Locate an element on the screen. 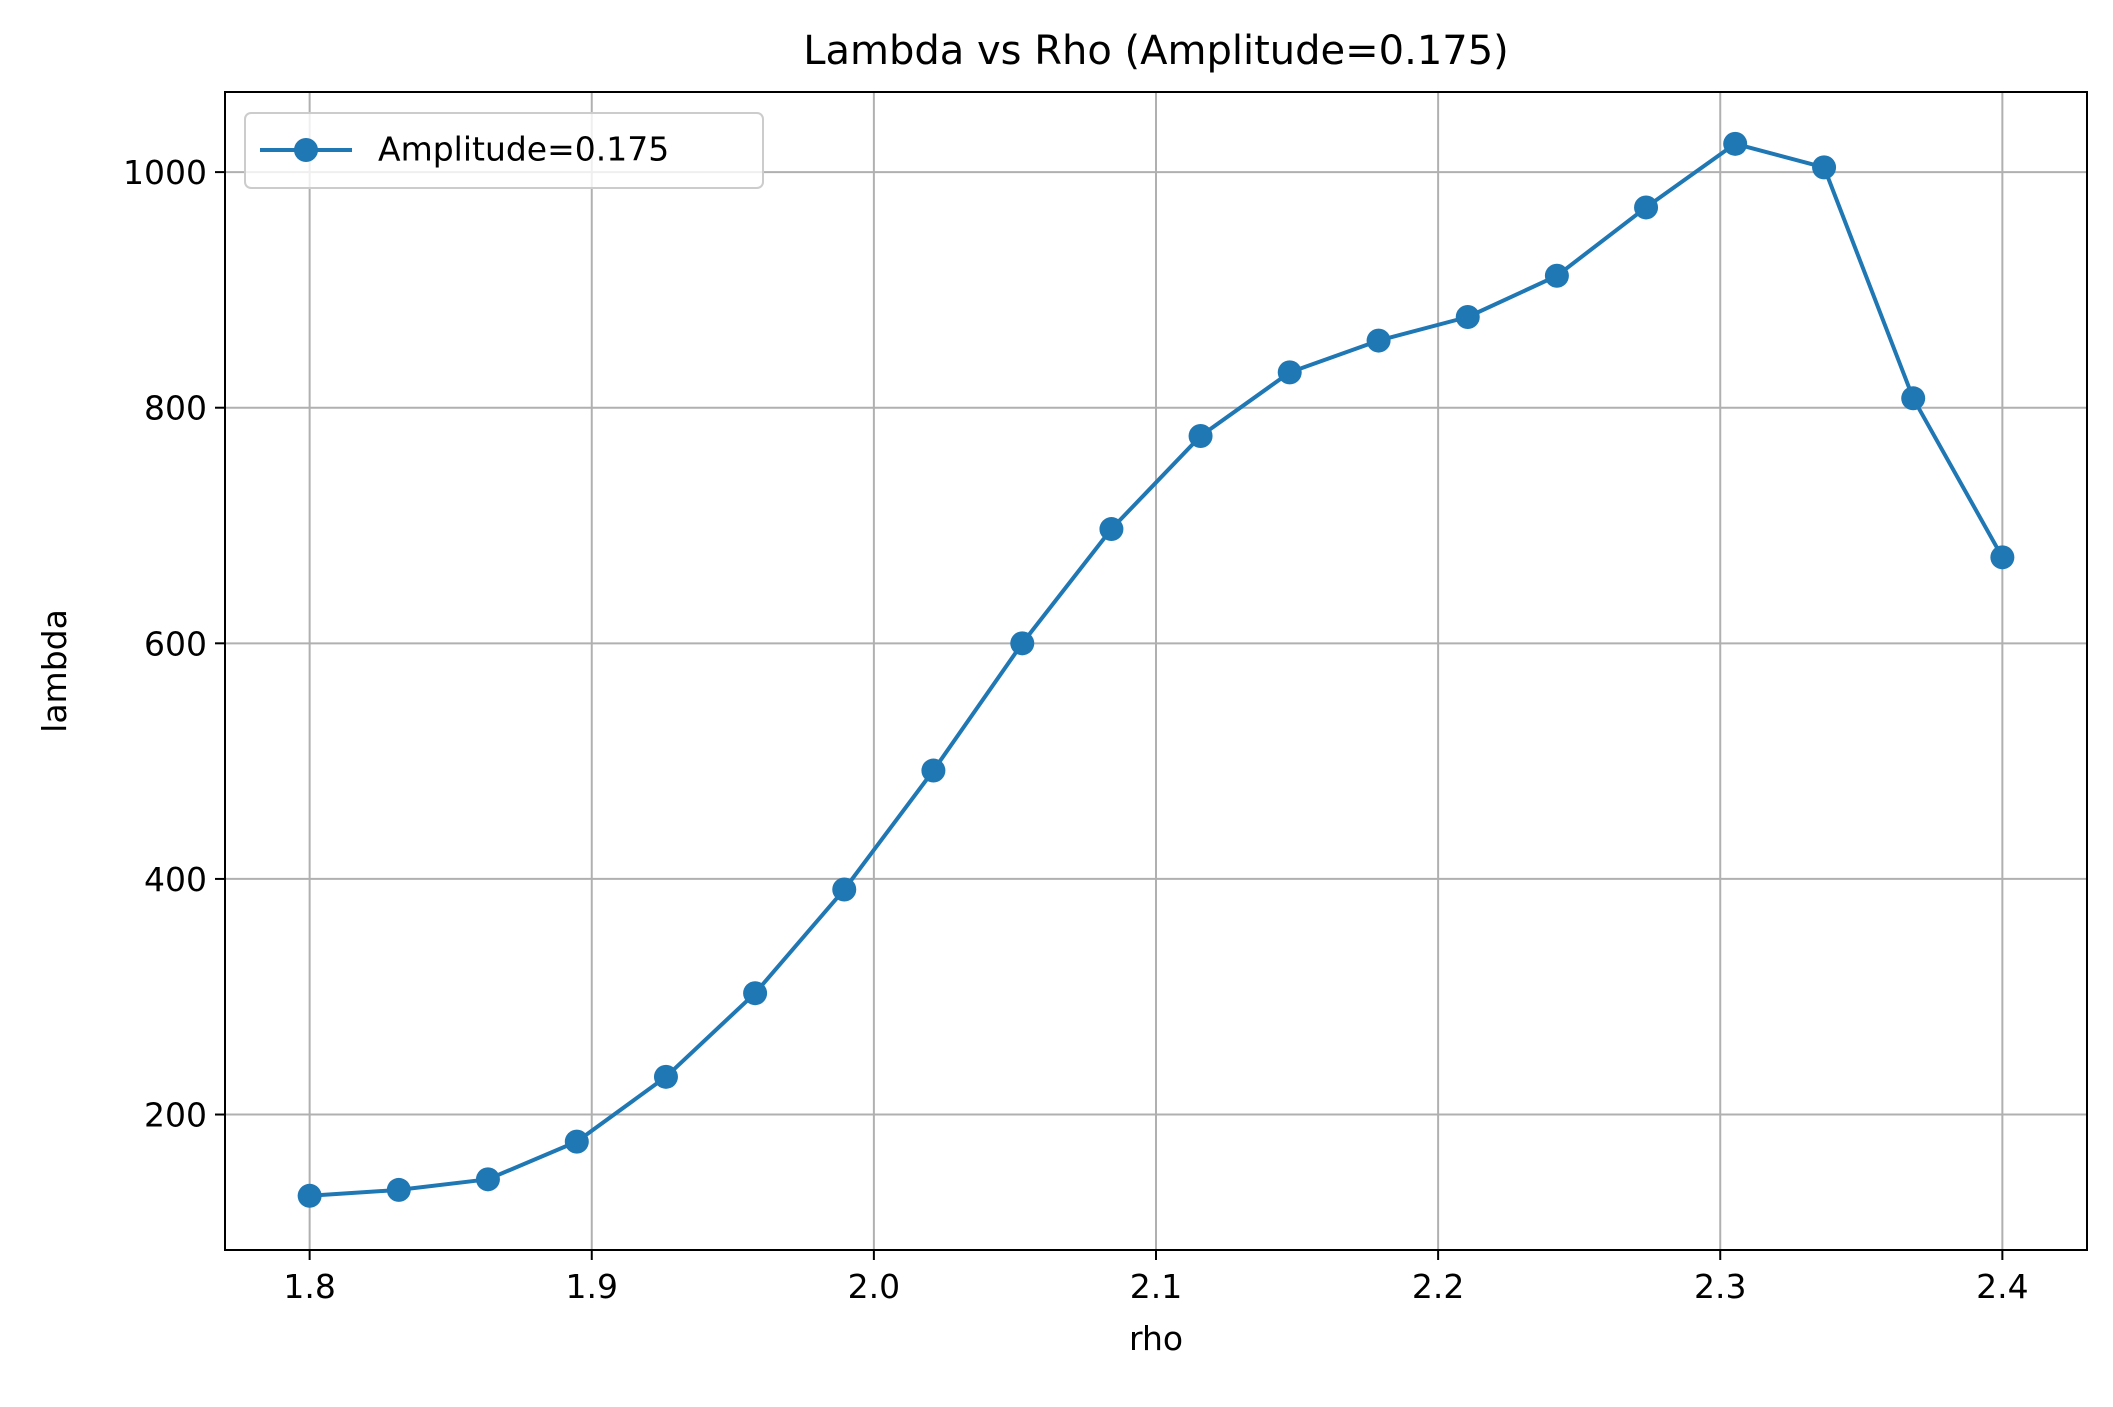 The width and height of the screenshot is (2113, 1407). y-tick-label: 600 is located at coordinates (175, 643).